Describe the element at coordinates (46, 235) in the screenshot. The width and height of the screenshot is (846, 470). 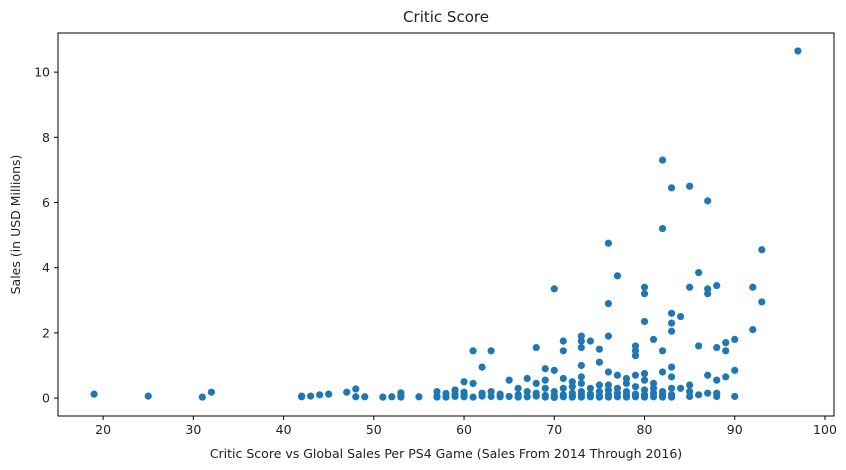
I see `y-axis: 0 2 4 6 8 10` at that location.